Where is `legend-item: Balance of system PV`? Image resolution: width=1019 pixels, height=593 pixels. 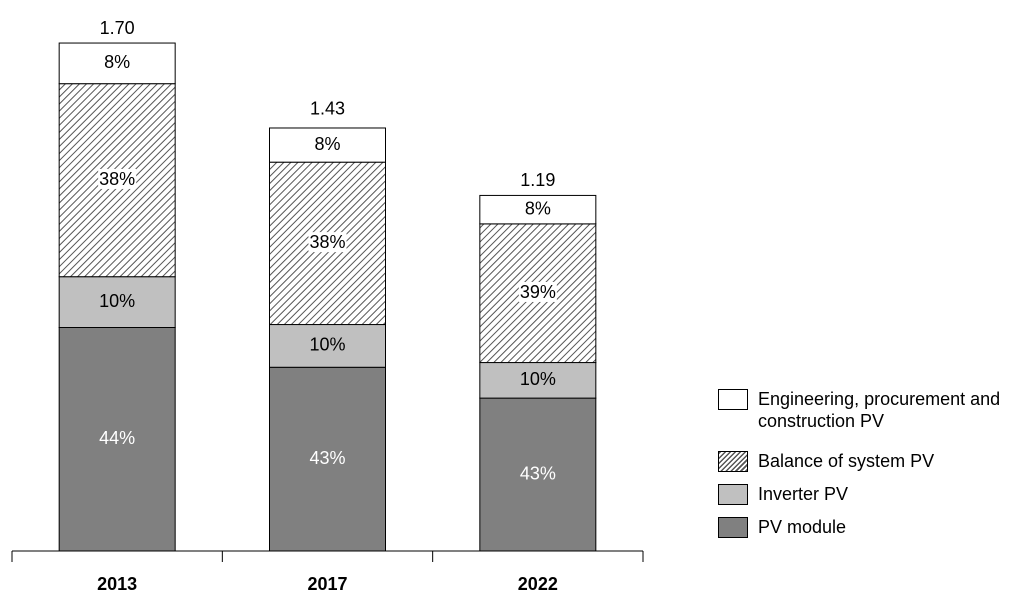 legend-item: Balance of system PV is located at coordinates (863, 461).